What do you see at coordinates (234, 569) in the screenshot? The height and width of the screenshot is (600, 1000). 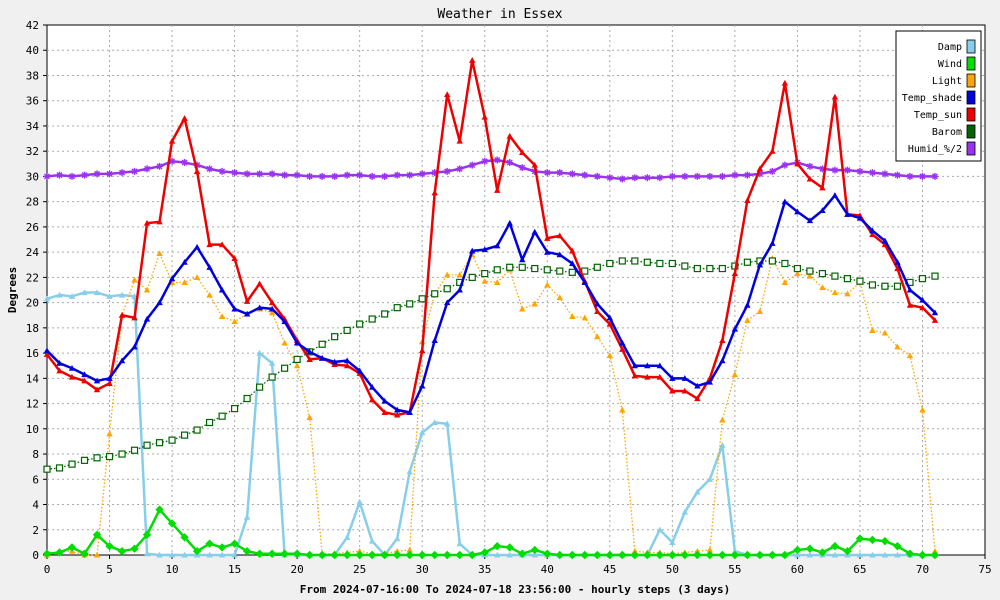 I see `x-tick-label: 15` at bounding box center [234, 569].